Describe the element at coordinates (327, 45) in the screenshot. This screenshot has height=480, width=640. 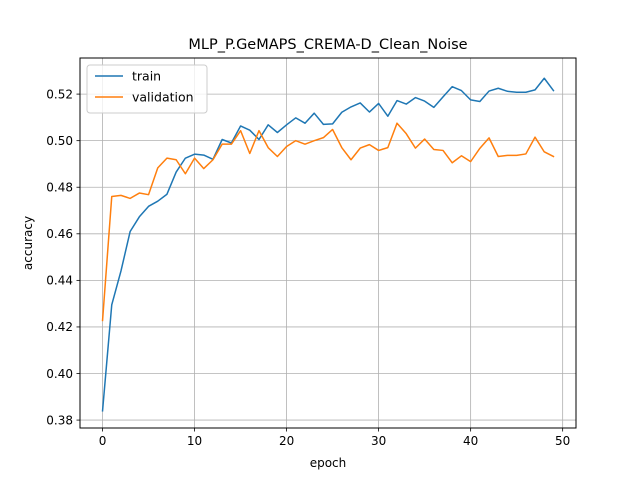
I see `chart-title: MLP_P.GeMAPS_CREMA-D_Clean_Noise` at that location.